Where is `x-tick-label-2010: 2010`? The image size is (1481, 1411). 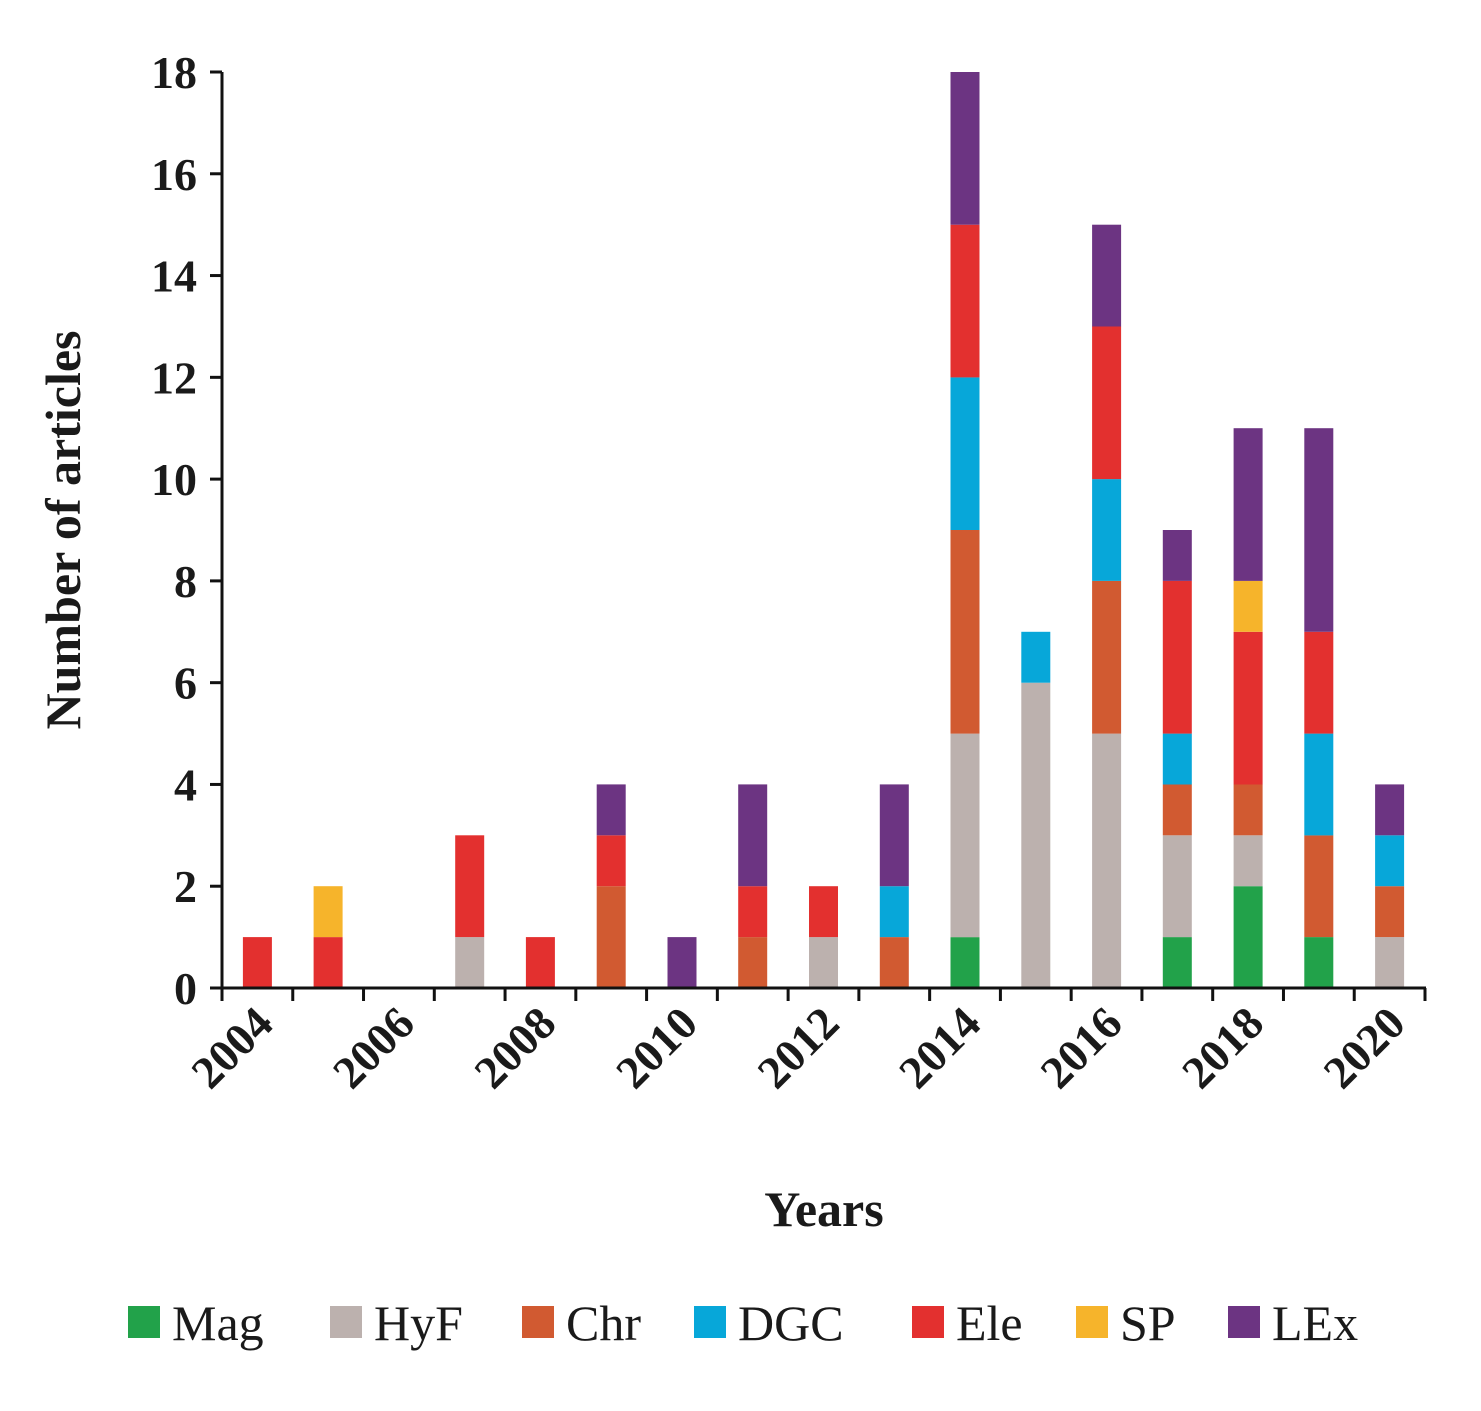
x-tick-label-2010: 2010 is located at coordinates (656, 1047).